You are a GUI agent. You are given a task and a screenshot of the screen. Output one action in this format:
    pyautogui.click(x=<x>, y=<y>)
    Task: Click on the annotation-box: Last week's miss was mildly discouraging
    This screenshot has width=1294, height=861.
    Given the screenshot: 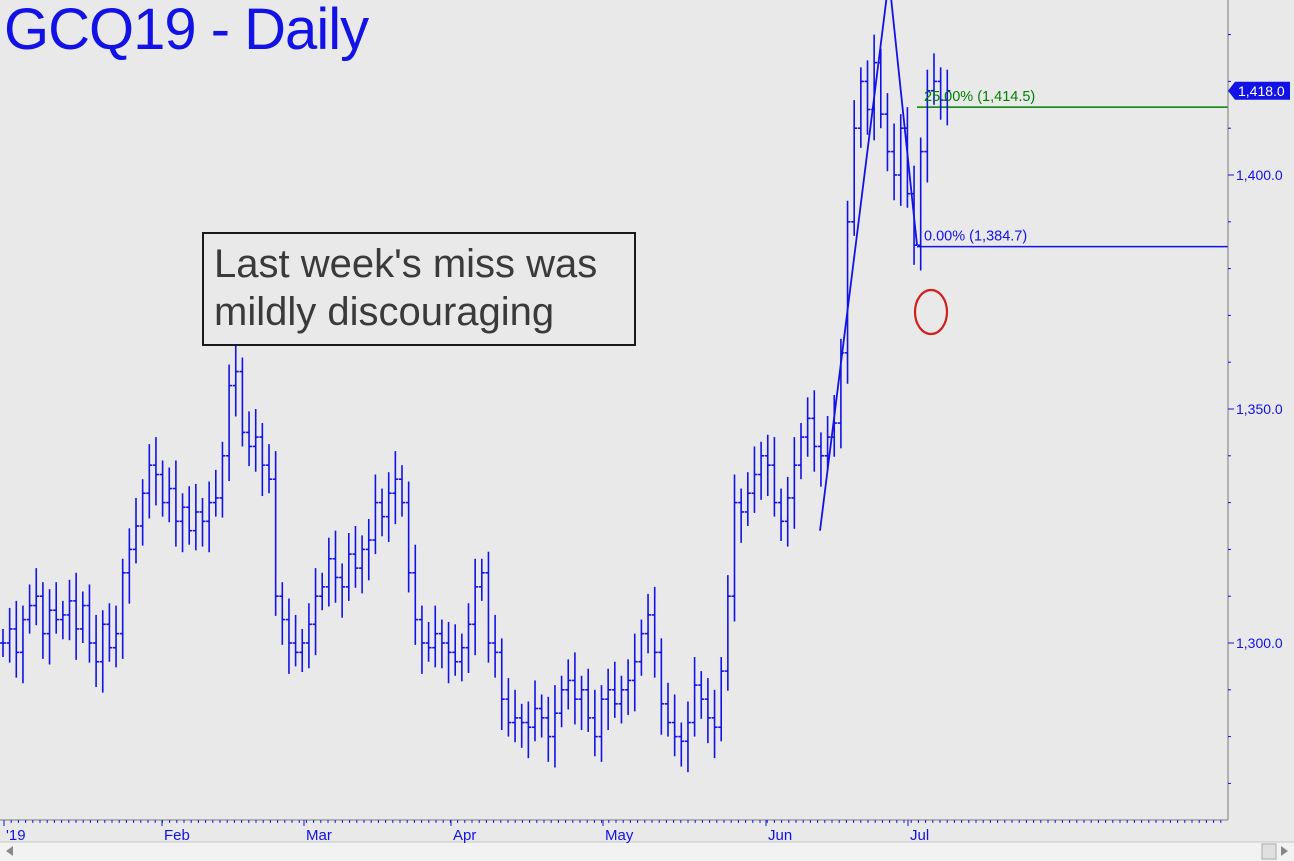 What is the action you would take?
    pyautogui.click(x=419, y=289)
    